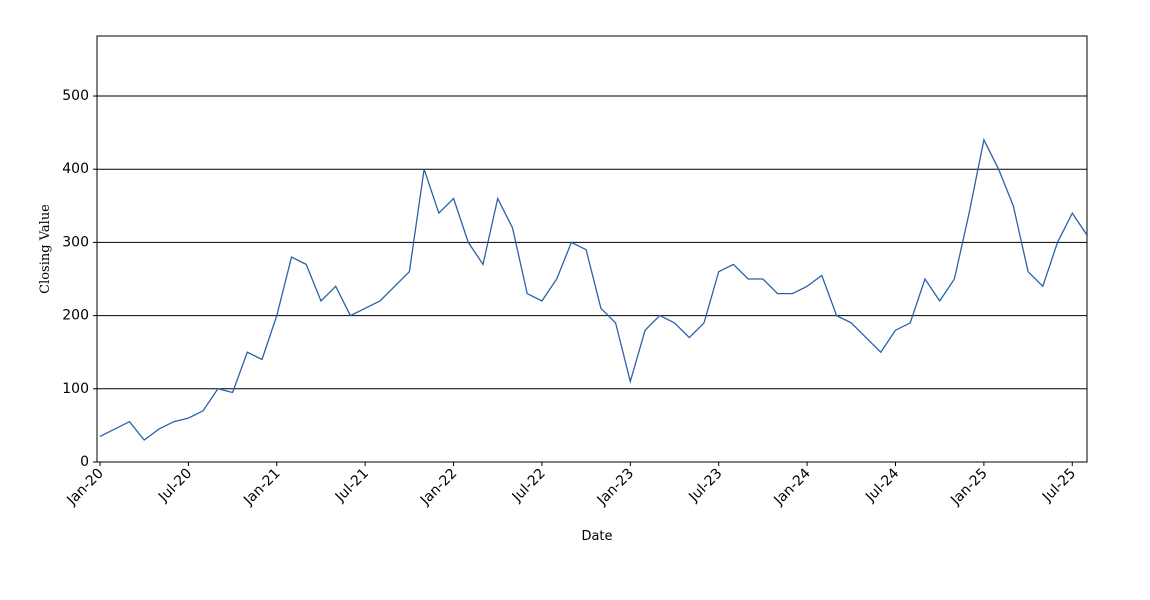 This screenshot has width=1150, height=600. Describe the element at coordinates (615, 487) in the screenshot. I see `x-tick-label: Jan-23` at that location.